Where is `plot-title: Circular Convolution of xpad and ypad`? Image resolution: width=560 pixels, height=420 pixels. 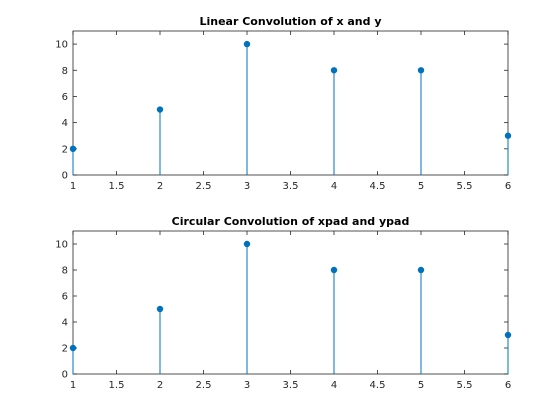 plot-title: Circular Convolution of xpad and ypad is located at coordinates (291, 221).